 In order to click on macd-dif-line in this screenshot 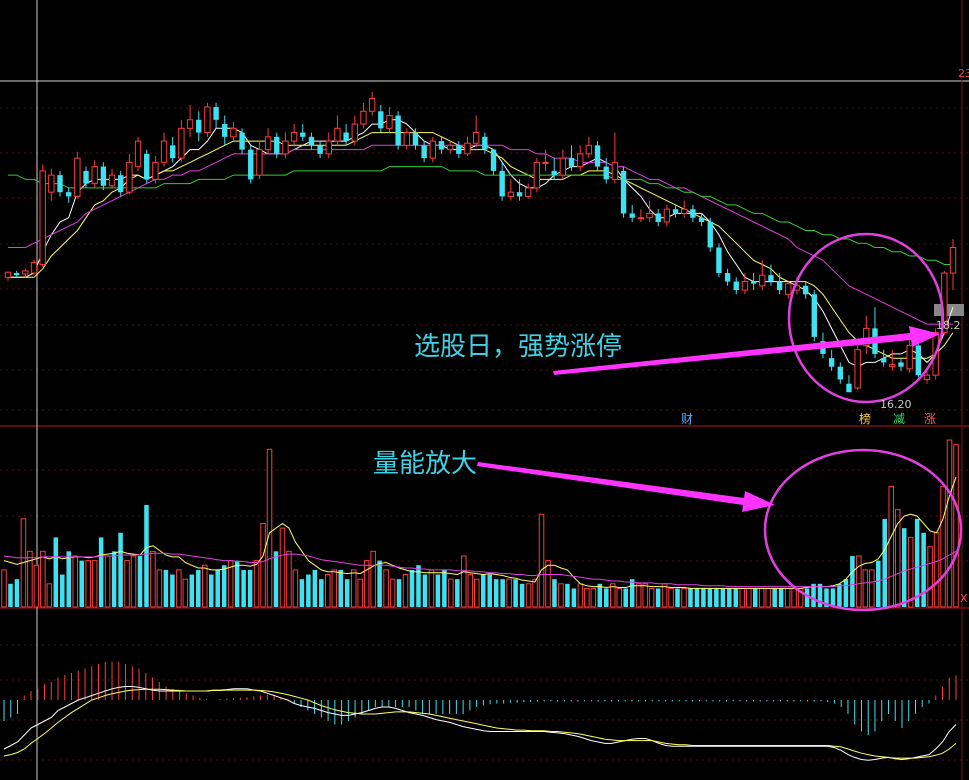, I will do `click(480, 723)`.